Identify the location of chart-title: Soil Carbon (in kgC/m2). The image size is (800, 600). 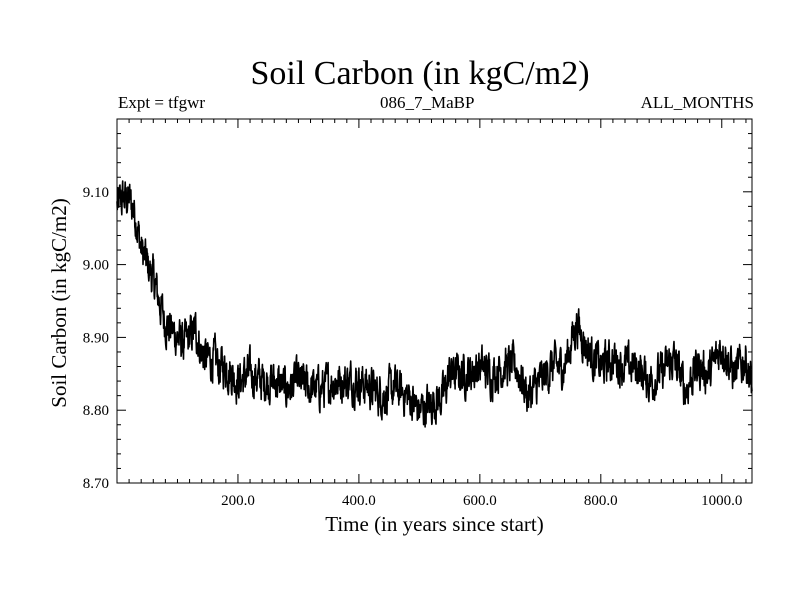
(420, 73).